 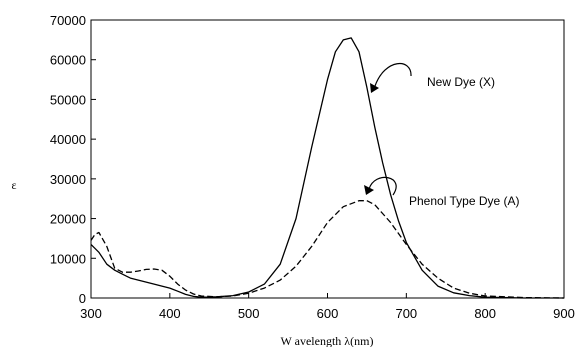 What do you see at coordinates (91, 313) in the screenshot?
I see `x-tick-label: 300` at bounding box center [91, 313].